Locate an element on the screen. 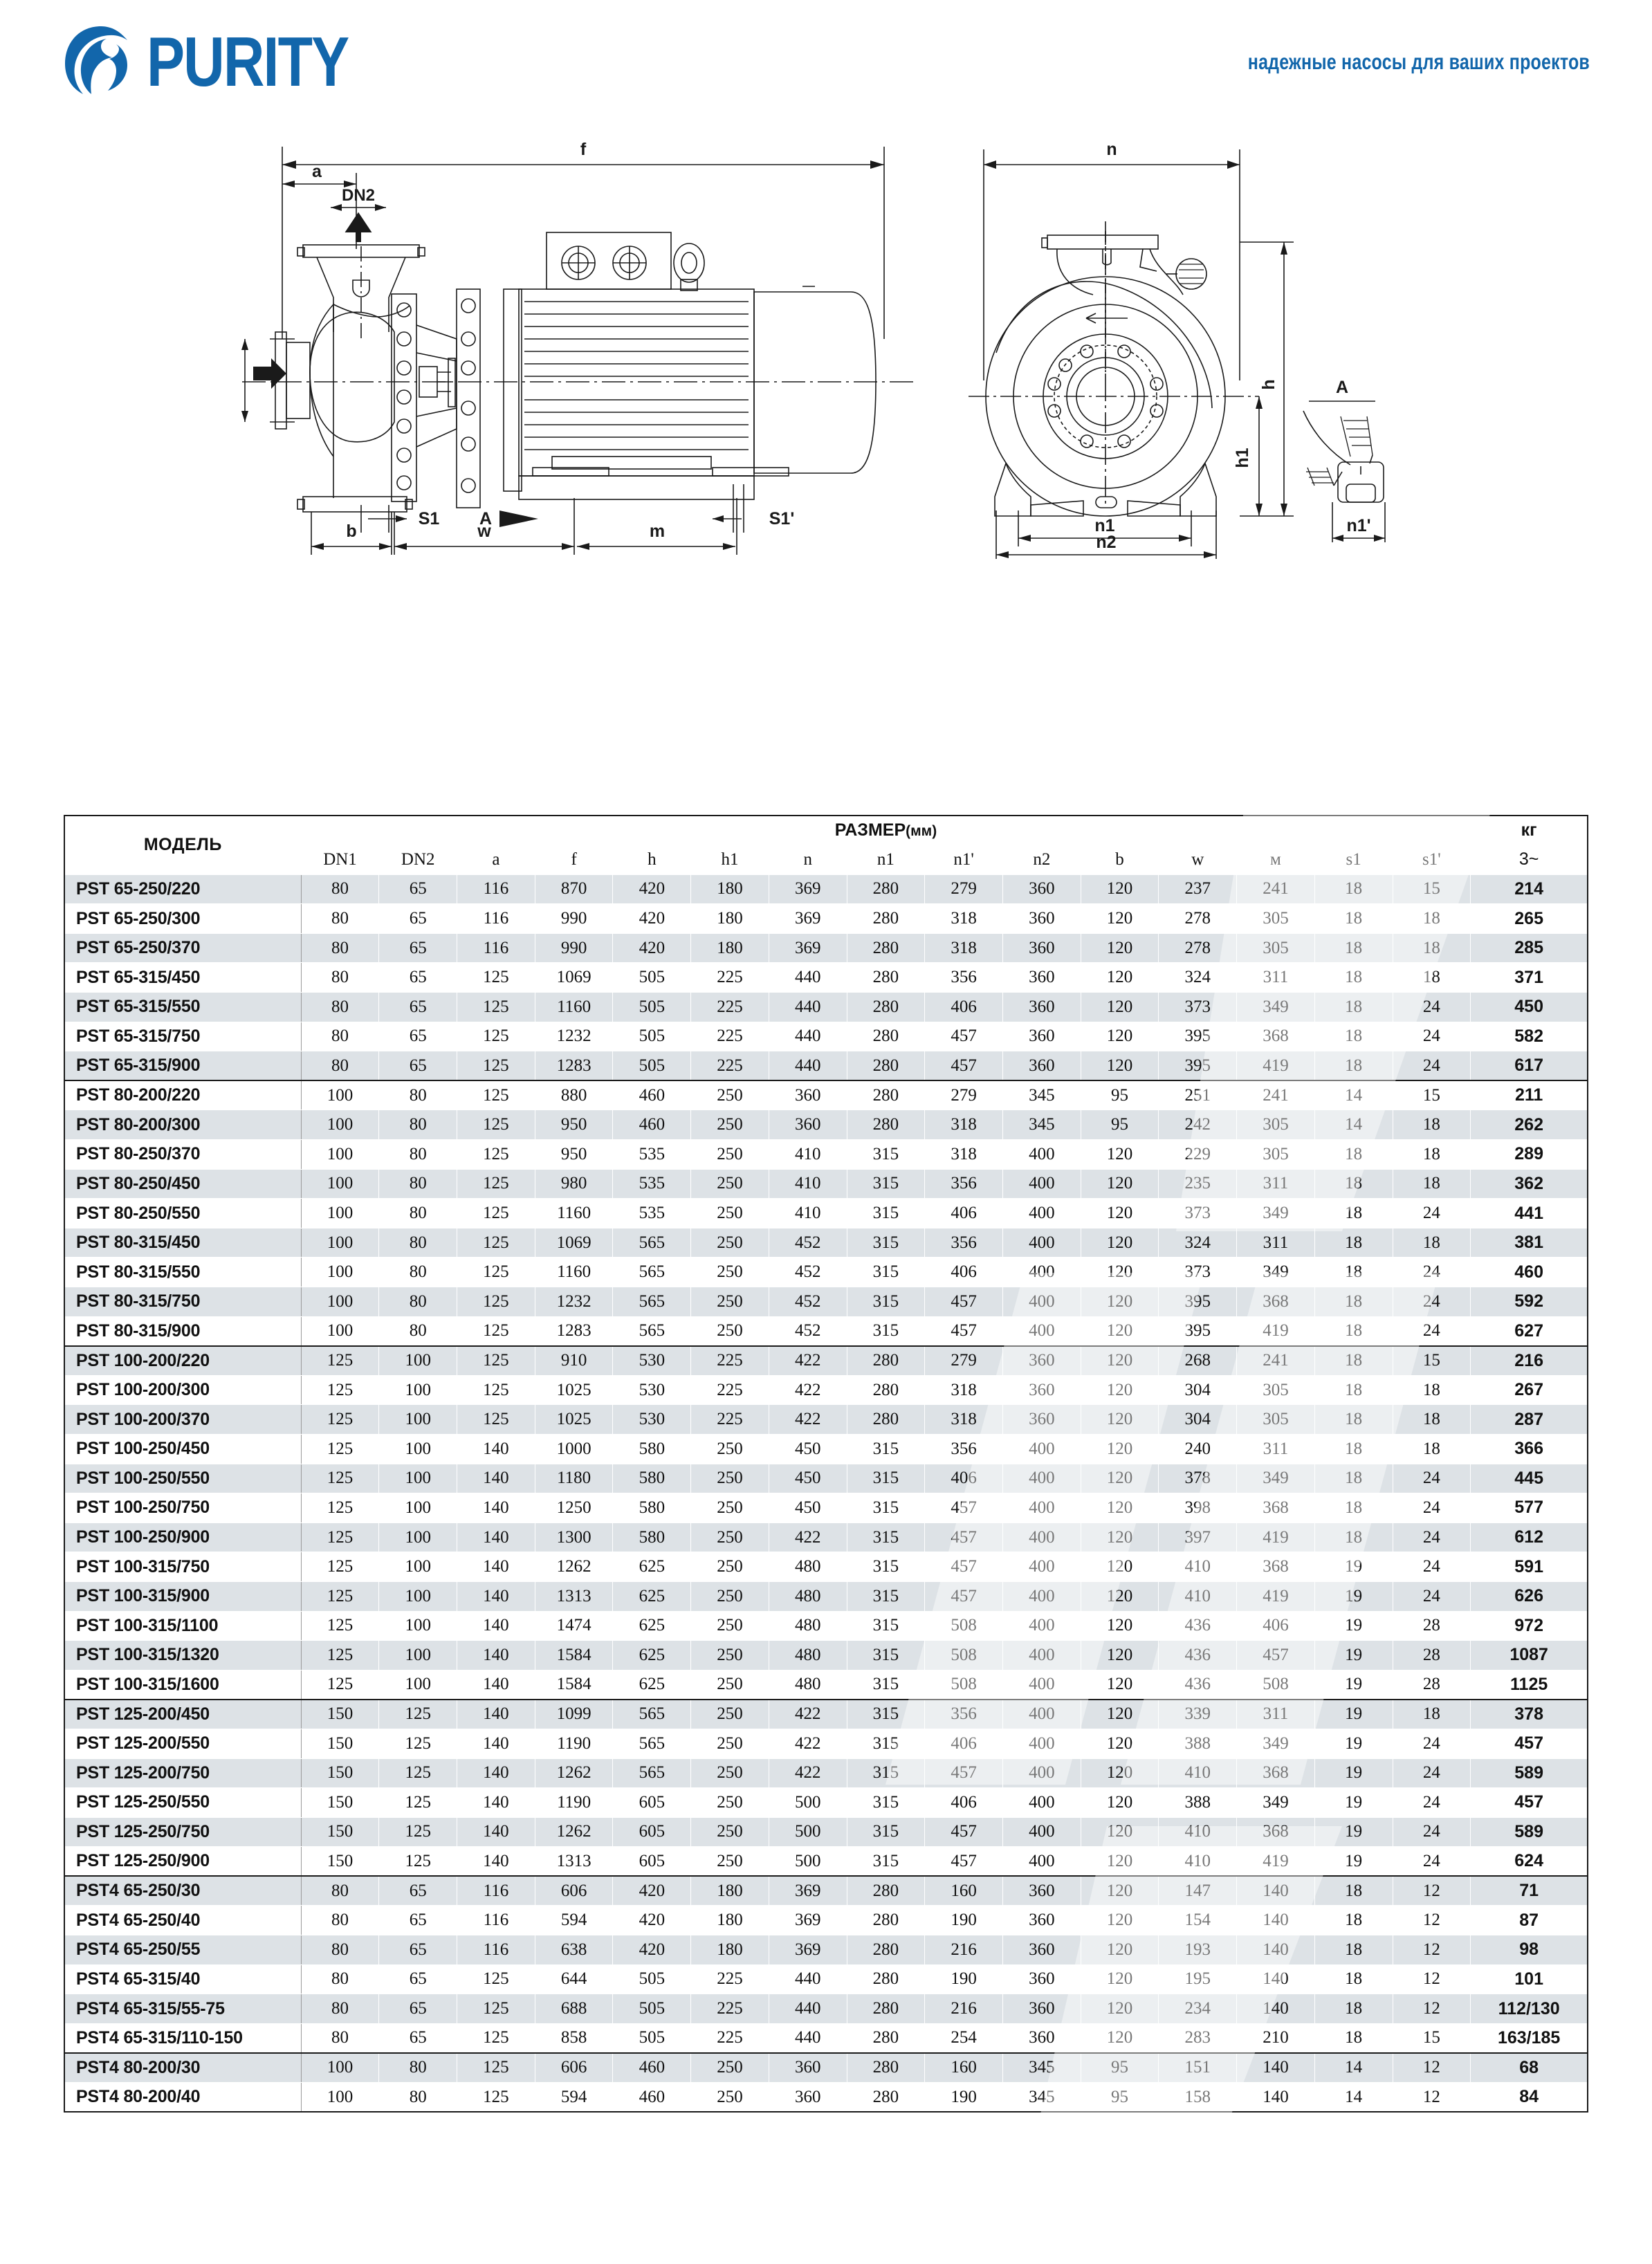 The image size is (1652, 2264). cell-w: 240 is located at coordinates (1198, 1448).